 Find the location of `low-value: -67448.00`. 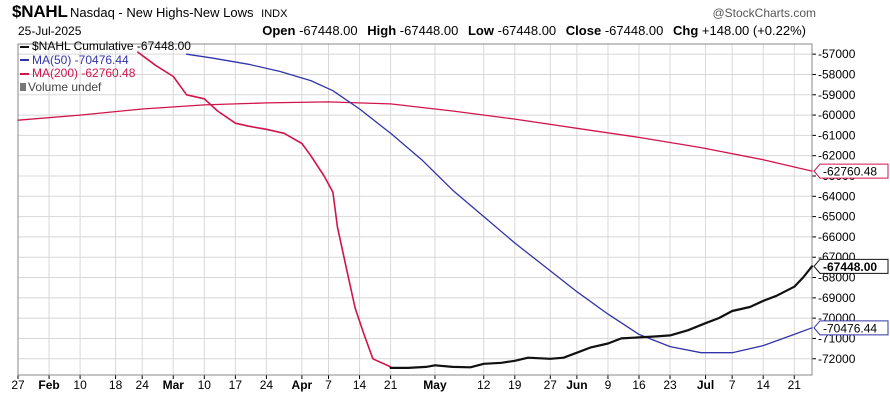

low-value: -67448.00 is located at coordinates (527, 30).